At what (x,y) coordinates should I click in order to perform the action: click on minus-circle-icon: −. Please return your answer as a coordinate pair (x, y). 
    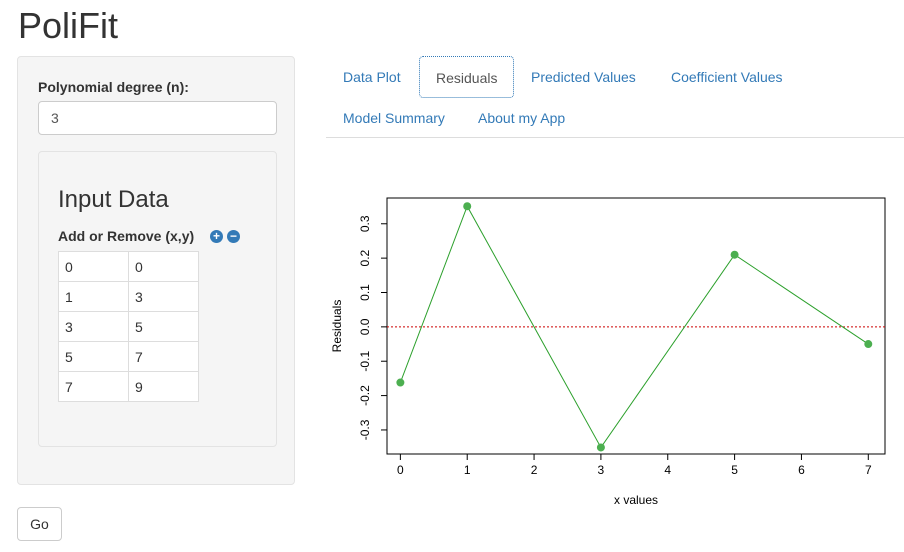
    Looking at the image, I should click on (233, 236).